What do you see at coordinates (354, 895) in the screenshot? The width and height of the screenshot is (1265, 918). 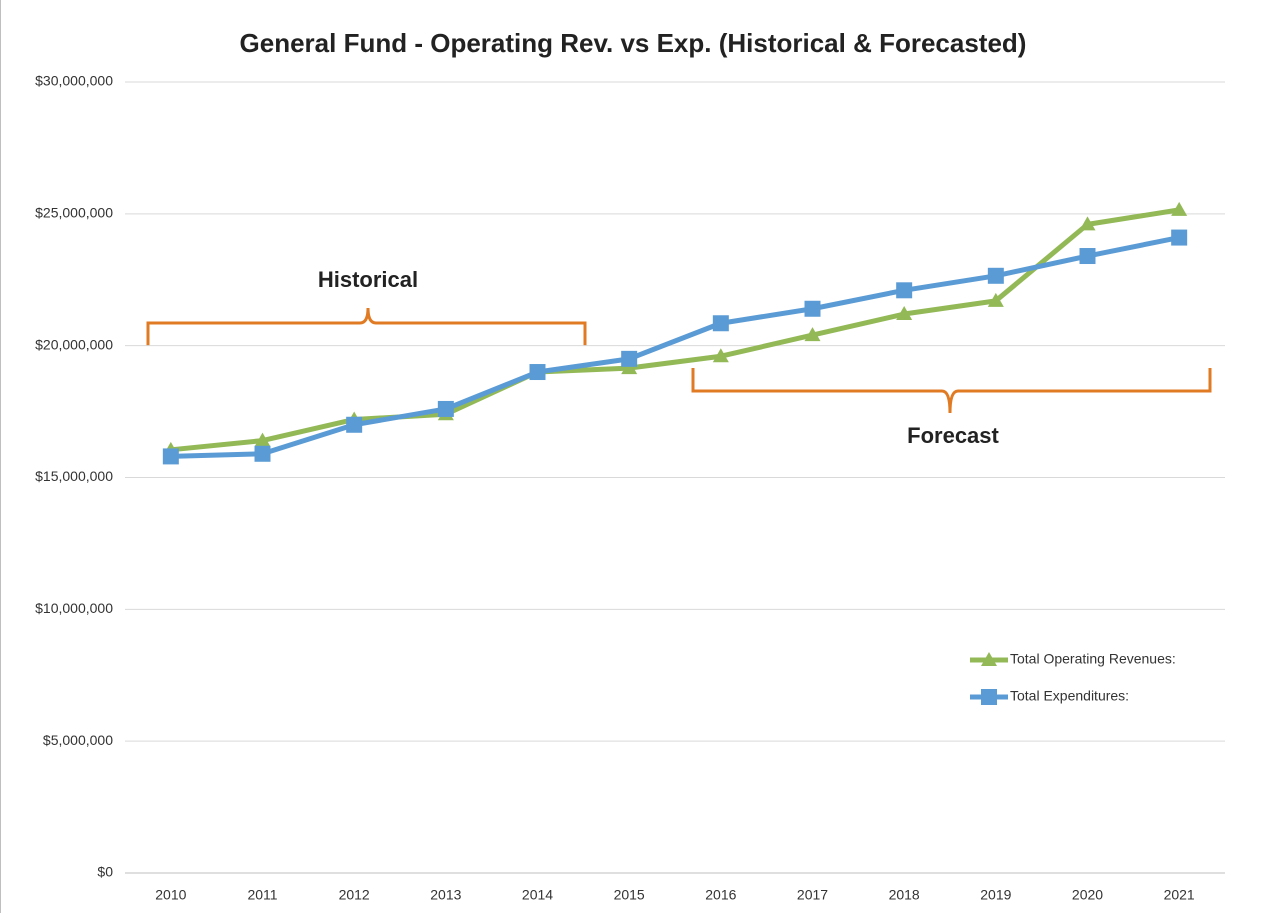 I see `x-tick-label: 2012` at bounding box center [354, 895].